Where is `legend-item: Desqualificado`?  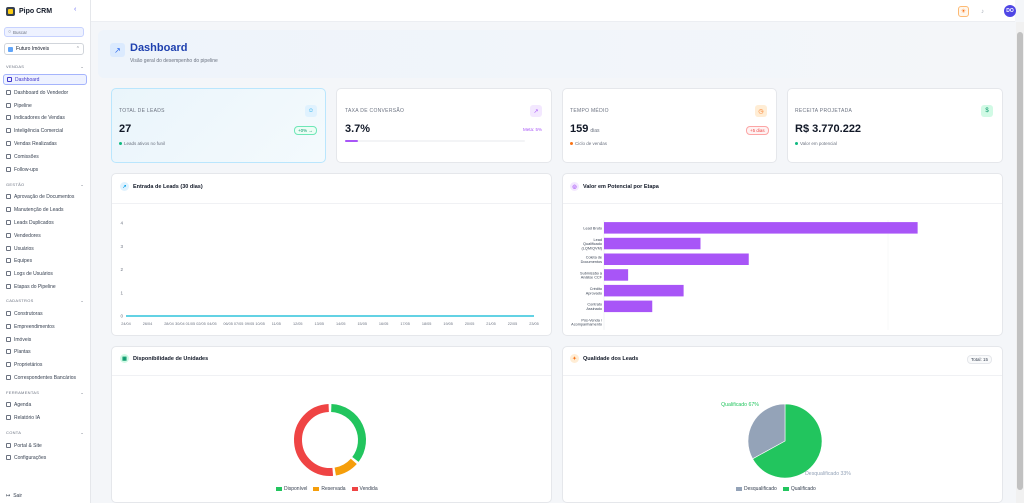 legend-item: Desqualificado is located at coordinates (756, 489).